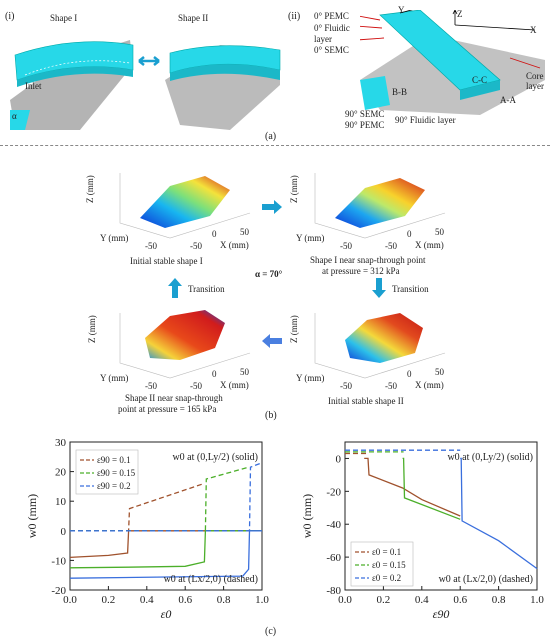 Image resolution: width=550 pixels, height=644 pixels. Describe the element at coordinates (386, 552) in the screenshot. I see `legend-label: ε0 = 0.1` at that location.